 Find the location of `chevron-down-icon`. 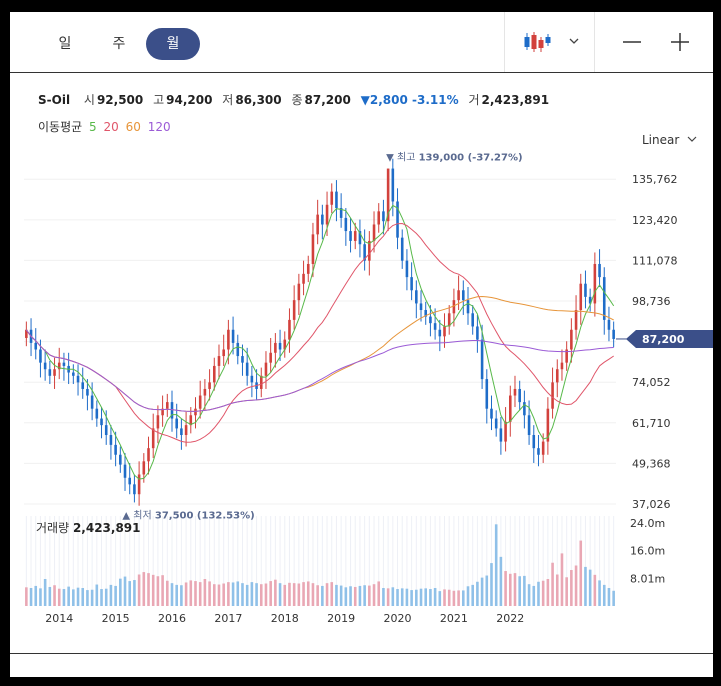

chevron-down-icon is located at coordinates (692, 139).